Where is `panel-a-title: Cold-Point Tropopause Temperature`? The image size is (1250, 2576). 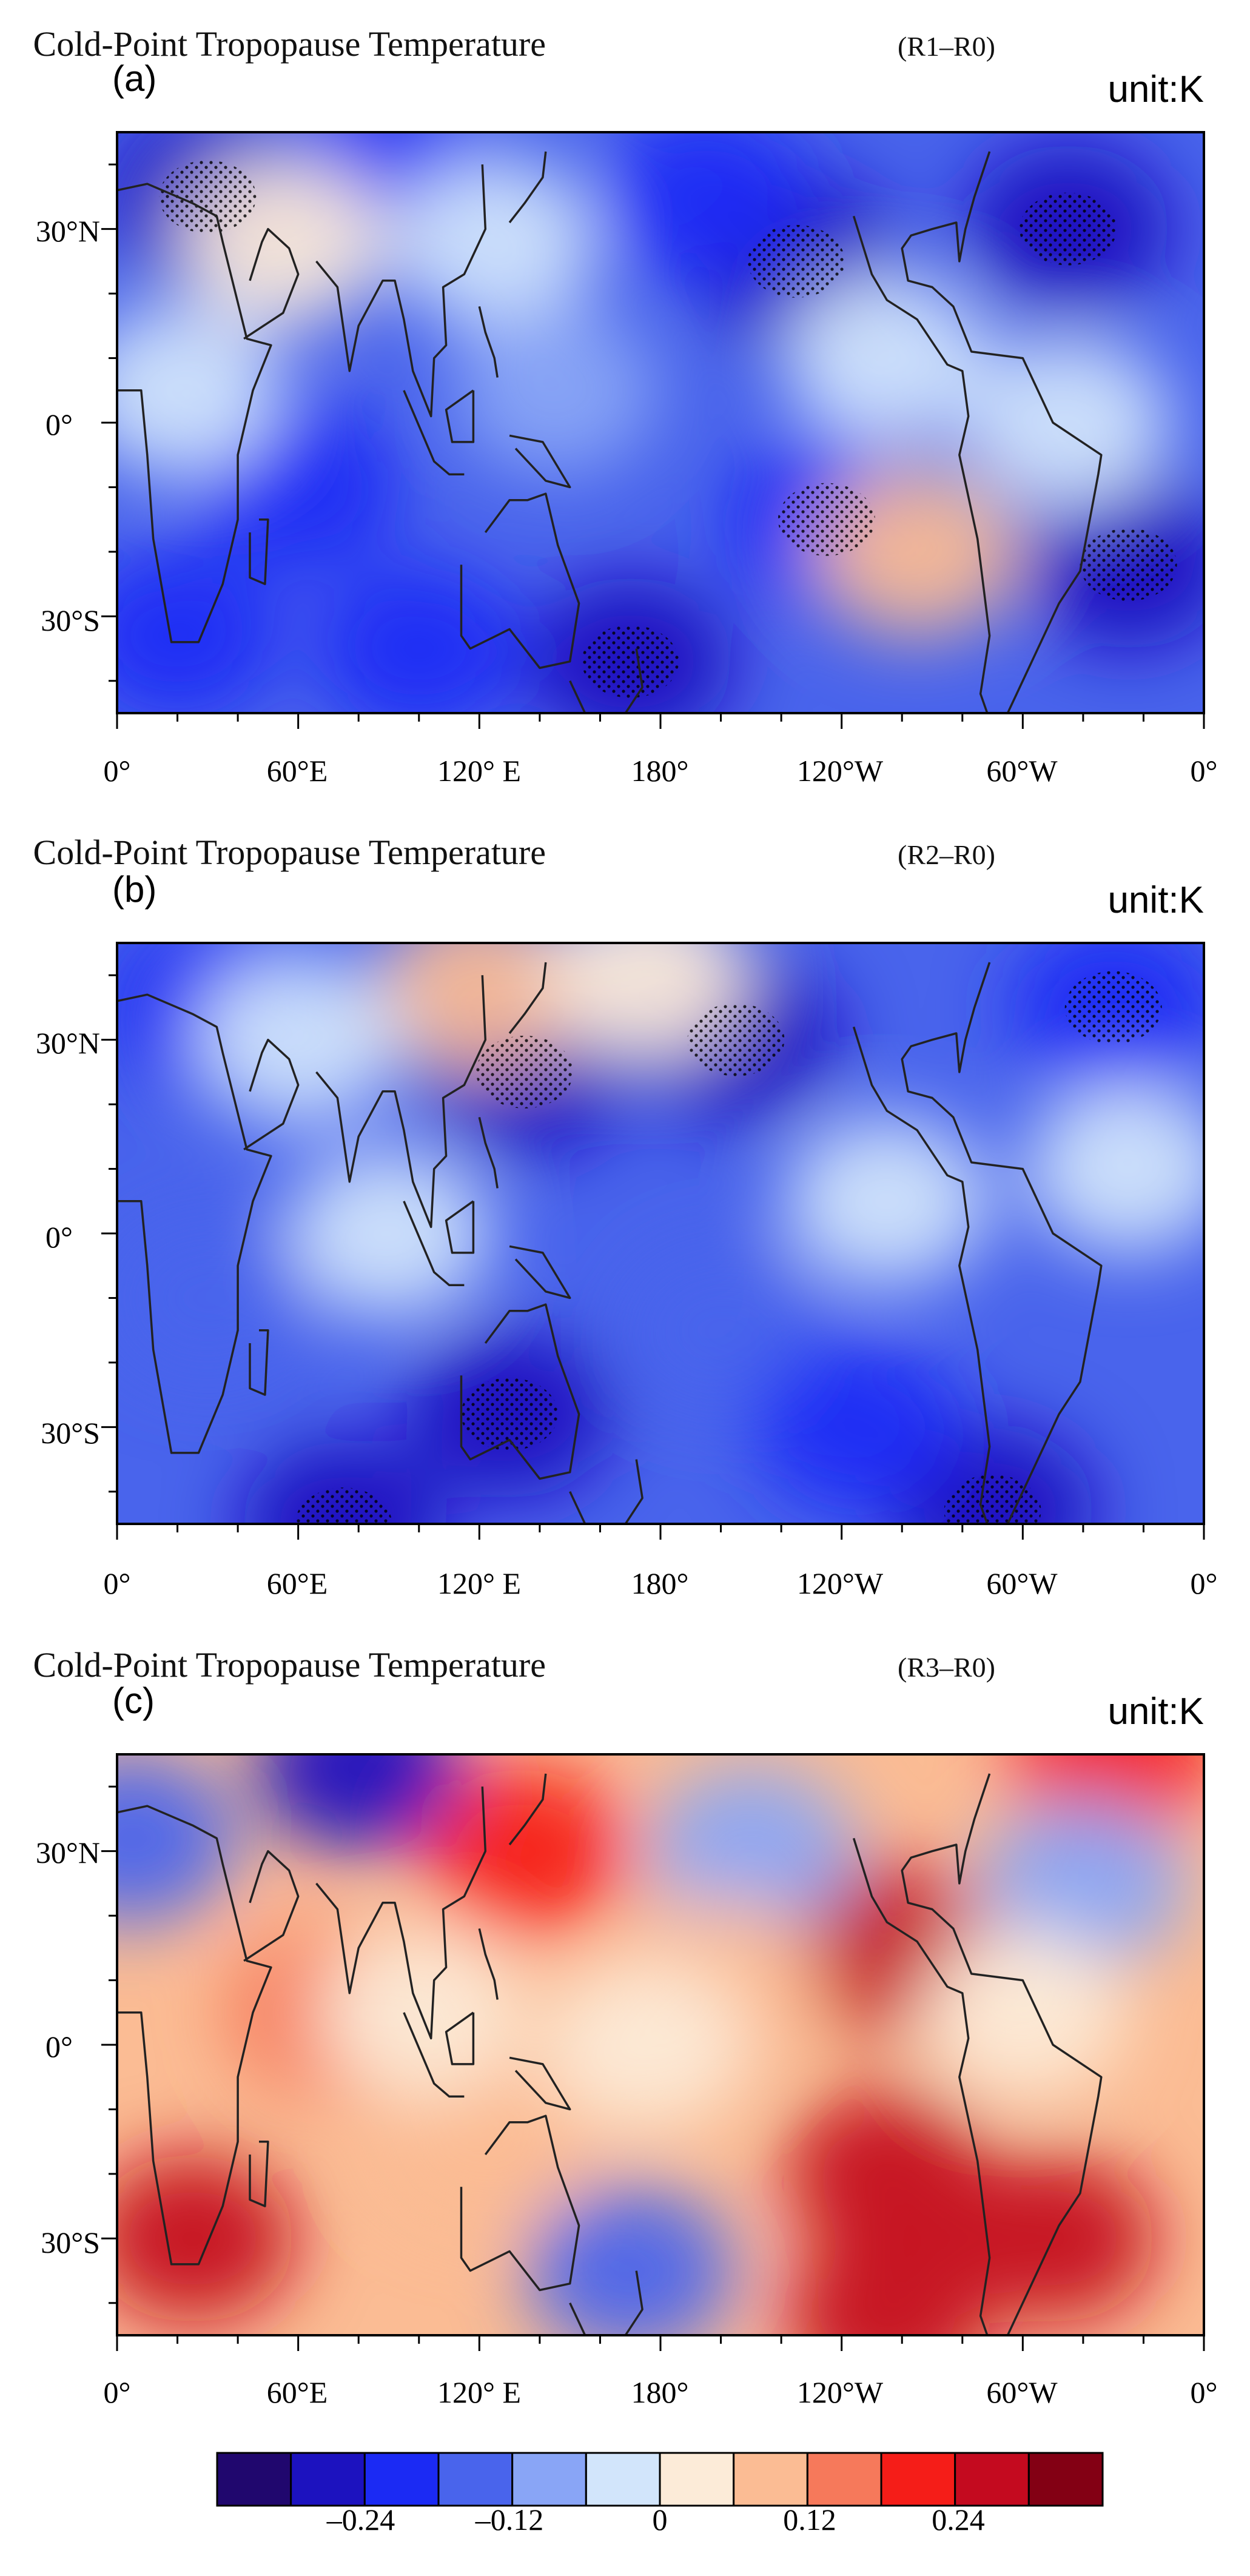 panel-a-title: Cold-Point Tropopause Temperature is located at coordinates (289, 44).